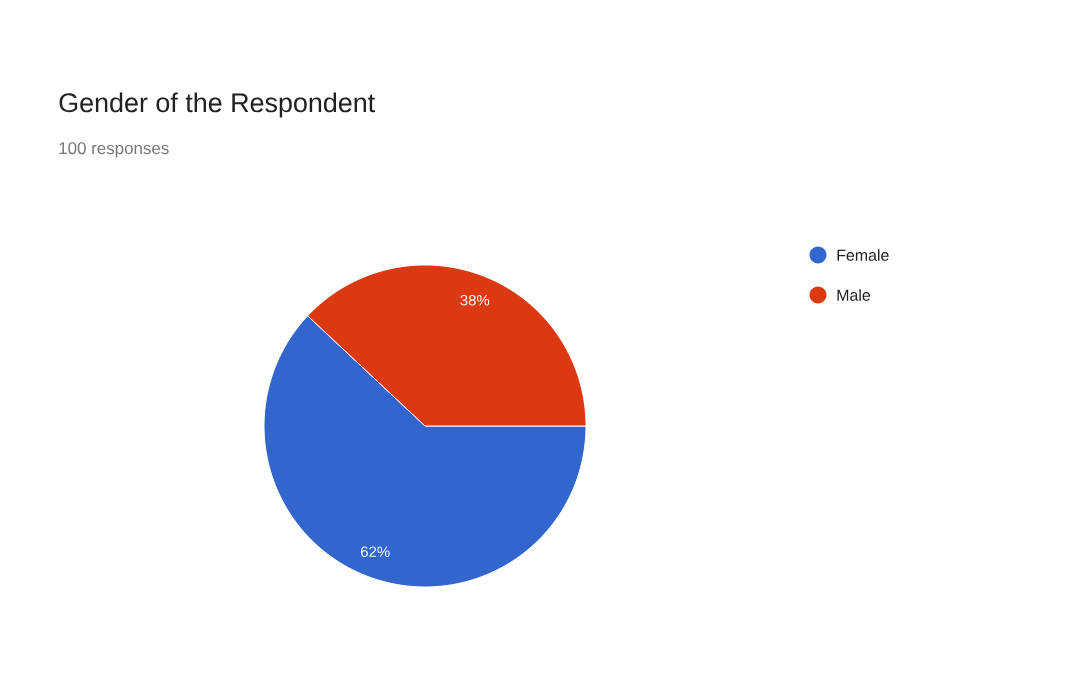 The height and width of the screenshot is (679, 1076). I want to click on data-label: 62%, so click(375, 552).